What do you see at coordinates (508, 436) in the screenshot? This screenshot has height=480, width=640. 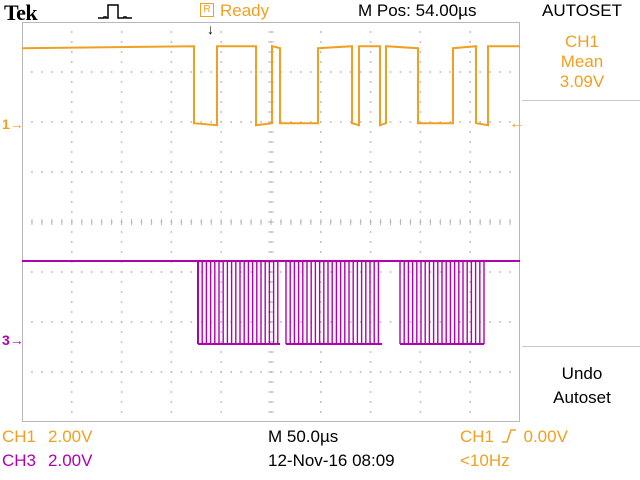 I see `rising-edge-icon` at bounding box center [508, 436].